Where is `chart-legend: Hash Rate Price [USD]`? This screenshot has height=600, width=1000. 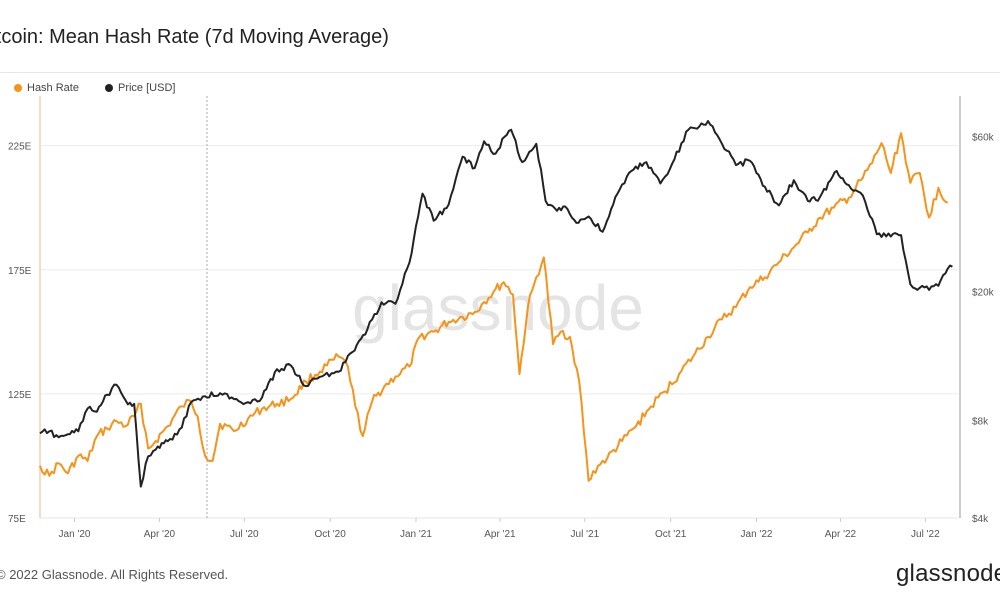
chart-legend: Hash Rate Price [USD] is located at coordinates (94, 88).